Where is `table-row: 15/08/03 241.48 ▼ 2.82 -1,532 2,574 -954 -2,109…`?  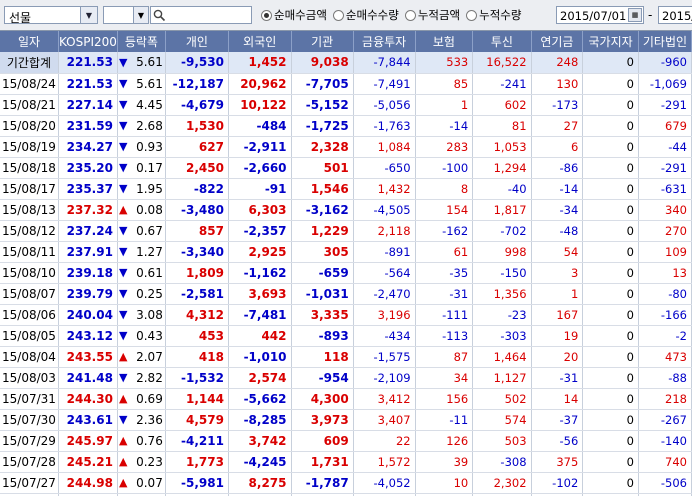 table-row: 15/08/03 241.48 ▼ 2.82 -1,532 2,574 -954 -2,109… is located at coordinates (346, 378).